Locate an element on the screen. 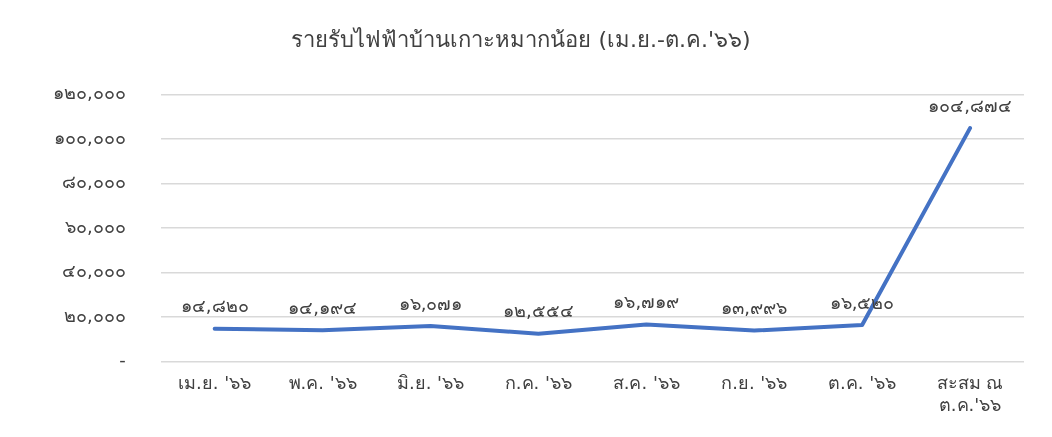  x-tick-label: พ.ค. '๖๖ is located at coordinates (322, 383).